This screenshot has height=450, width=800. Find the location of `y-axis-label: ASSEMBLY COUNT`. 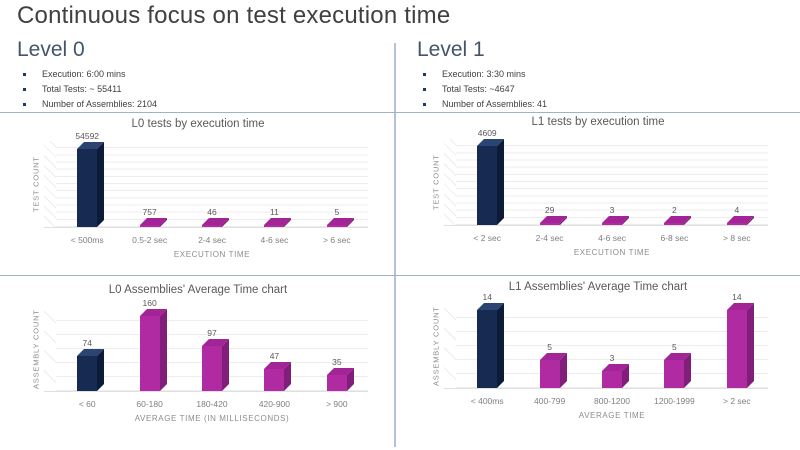

y-axis-label: ASSEMBLY COUNT is located at coordinates (436, 346).